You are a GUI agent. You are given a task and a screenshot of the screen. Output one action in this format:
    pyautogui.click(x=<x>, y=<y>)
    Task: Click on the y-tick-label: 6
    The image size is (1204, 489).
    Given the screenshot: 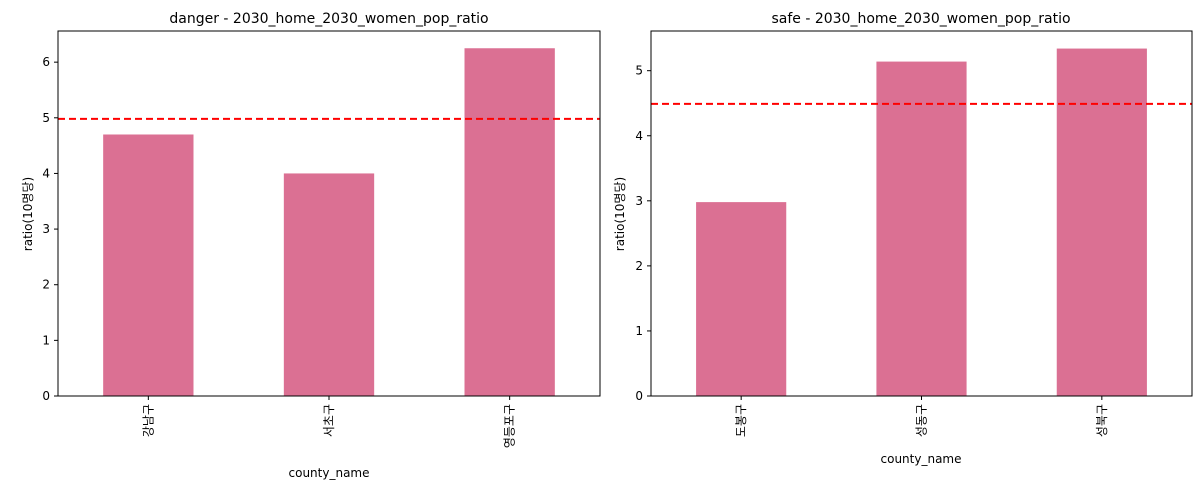 What is the action you would take?
    pyautogui.click(x=46, y=62)
    